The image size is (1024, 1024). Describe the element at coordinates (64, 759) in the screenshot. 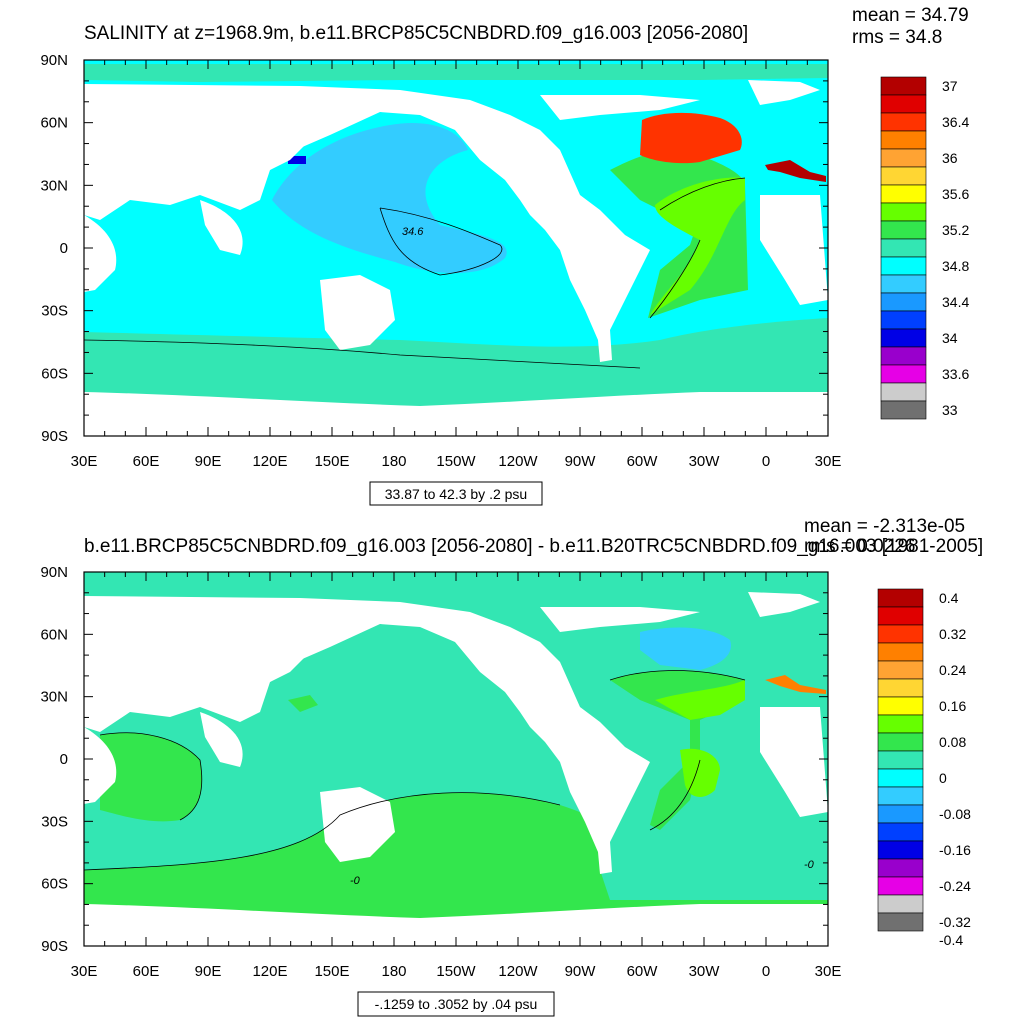

I see `lat-tick-label: 0` at that location.